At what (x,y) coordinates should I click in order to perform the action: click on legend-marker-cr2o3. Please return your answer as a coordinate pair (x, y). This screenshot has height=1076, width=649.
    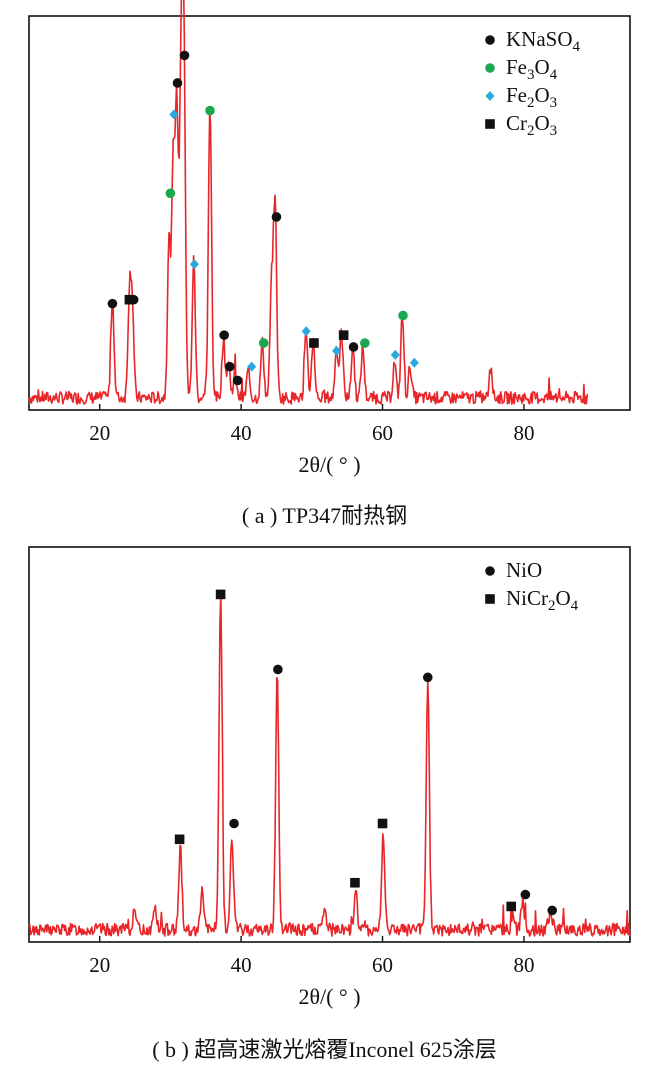
    Looking at the image, I should click on (490, 124).